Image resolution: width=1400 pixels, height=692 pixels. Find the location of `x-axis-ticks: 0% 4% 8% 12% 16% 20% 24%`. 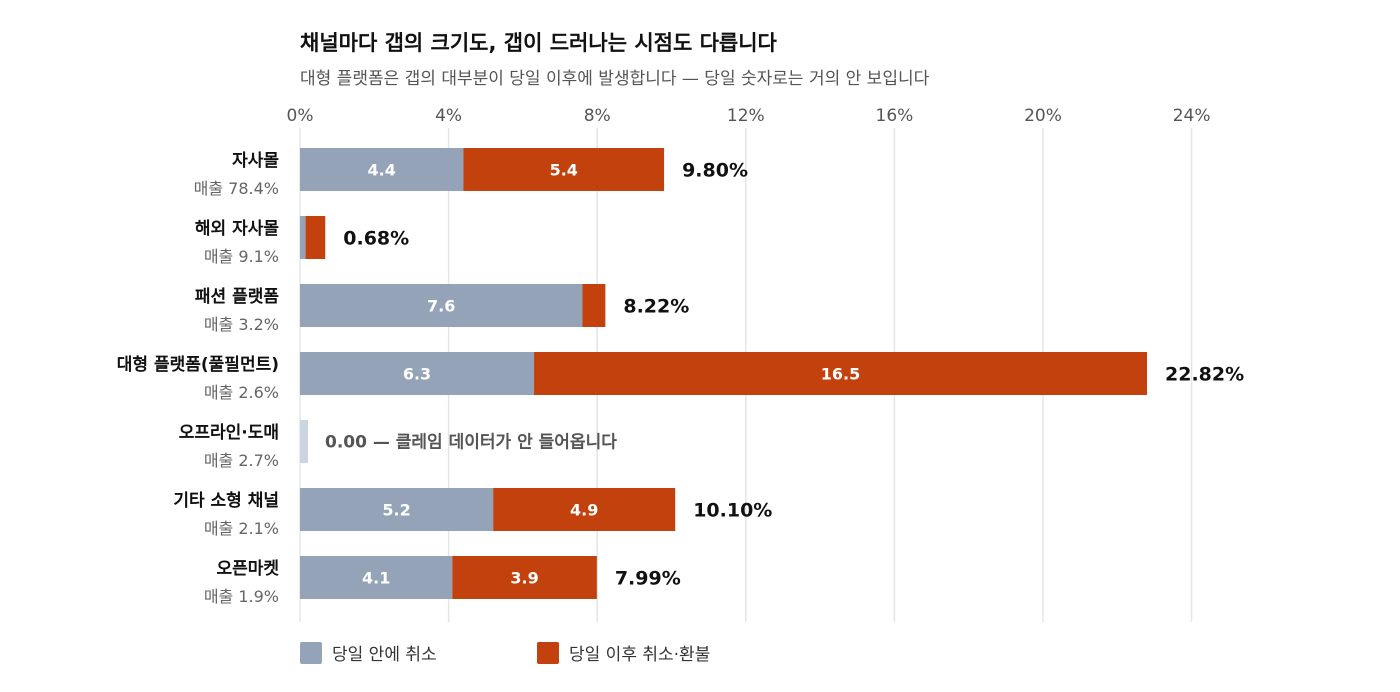

x-axis-ticks: 0% 4% 8% 12% 16% 20% 24% is located at coordinates (749, 116).